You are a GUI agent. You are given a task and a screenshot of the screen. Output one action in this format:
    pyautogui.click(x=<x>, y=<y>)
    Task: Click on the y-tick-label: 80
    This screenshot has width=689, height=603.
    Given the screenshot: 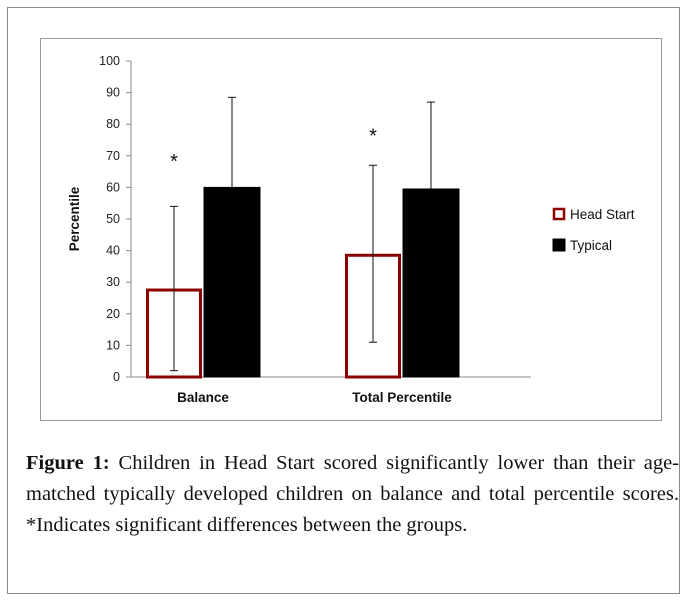 What is the action you would take?
    pyautogui.click(x=113, y=124)
    